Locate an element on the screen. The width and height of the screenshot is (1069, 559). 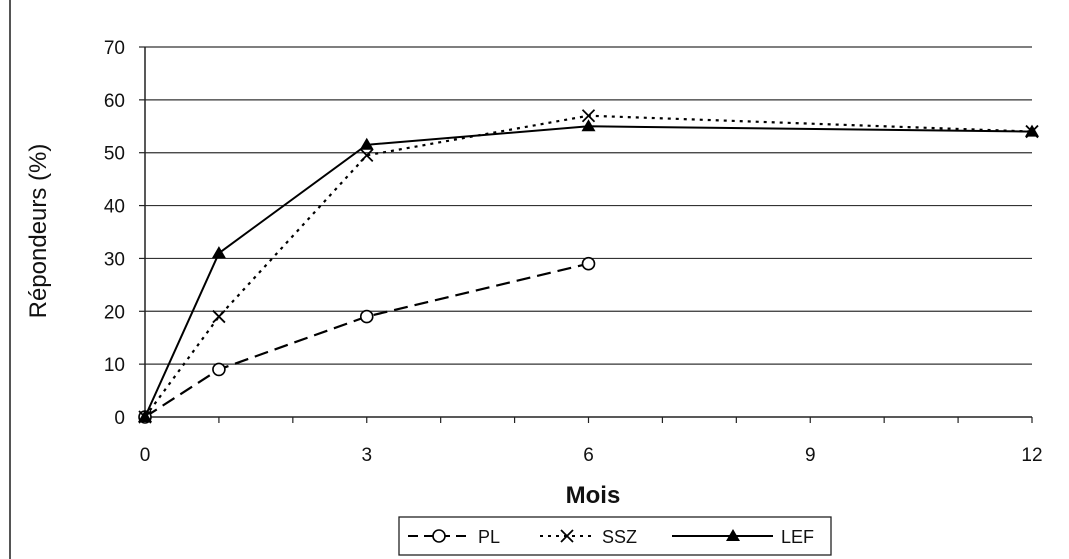
y-tick-label-0: 0 is located at coordinates (119, 418).